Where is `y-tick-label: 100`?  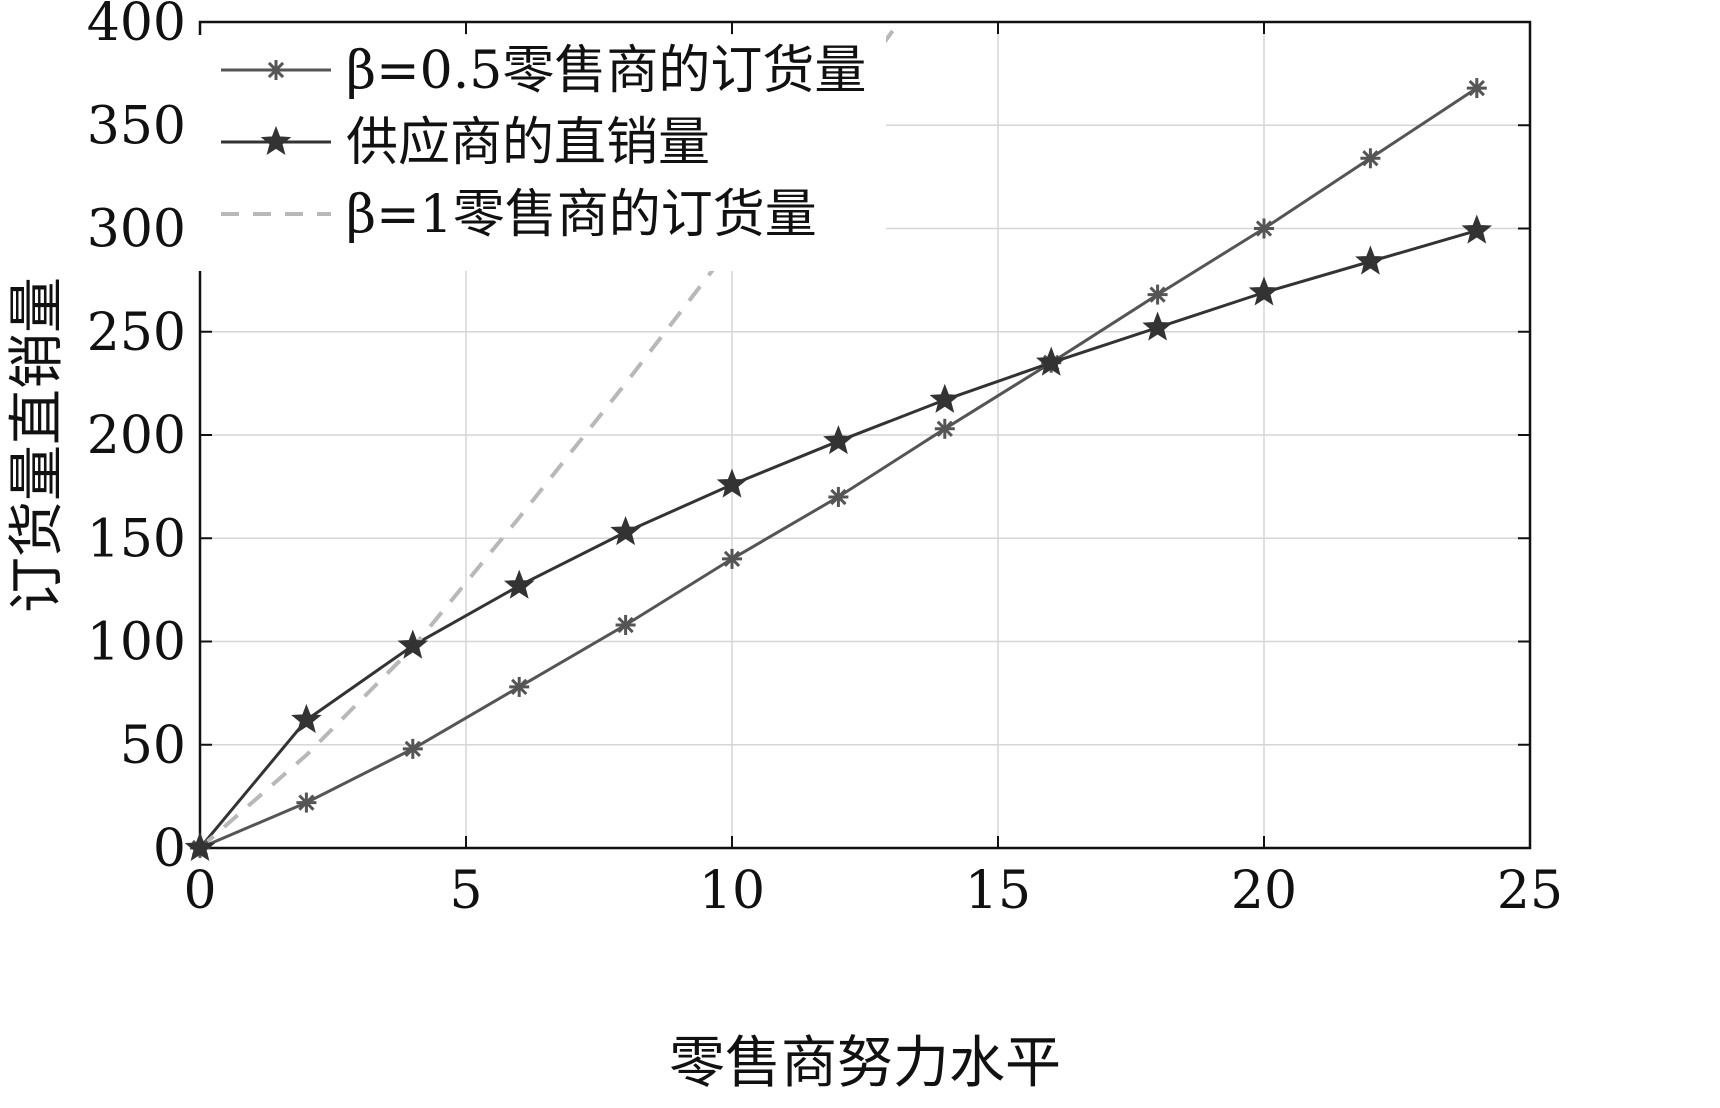 y-tick-label: 100 is located at coordinates (136, 643).